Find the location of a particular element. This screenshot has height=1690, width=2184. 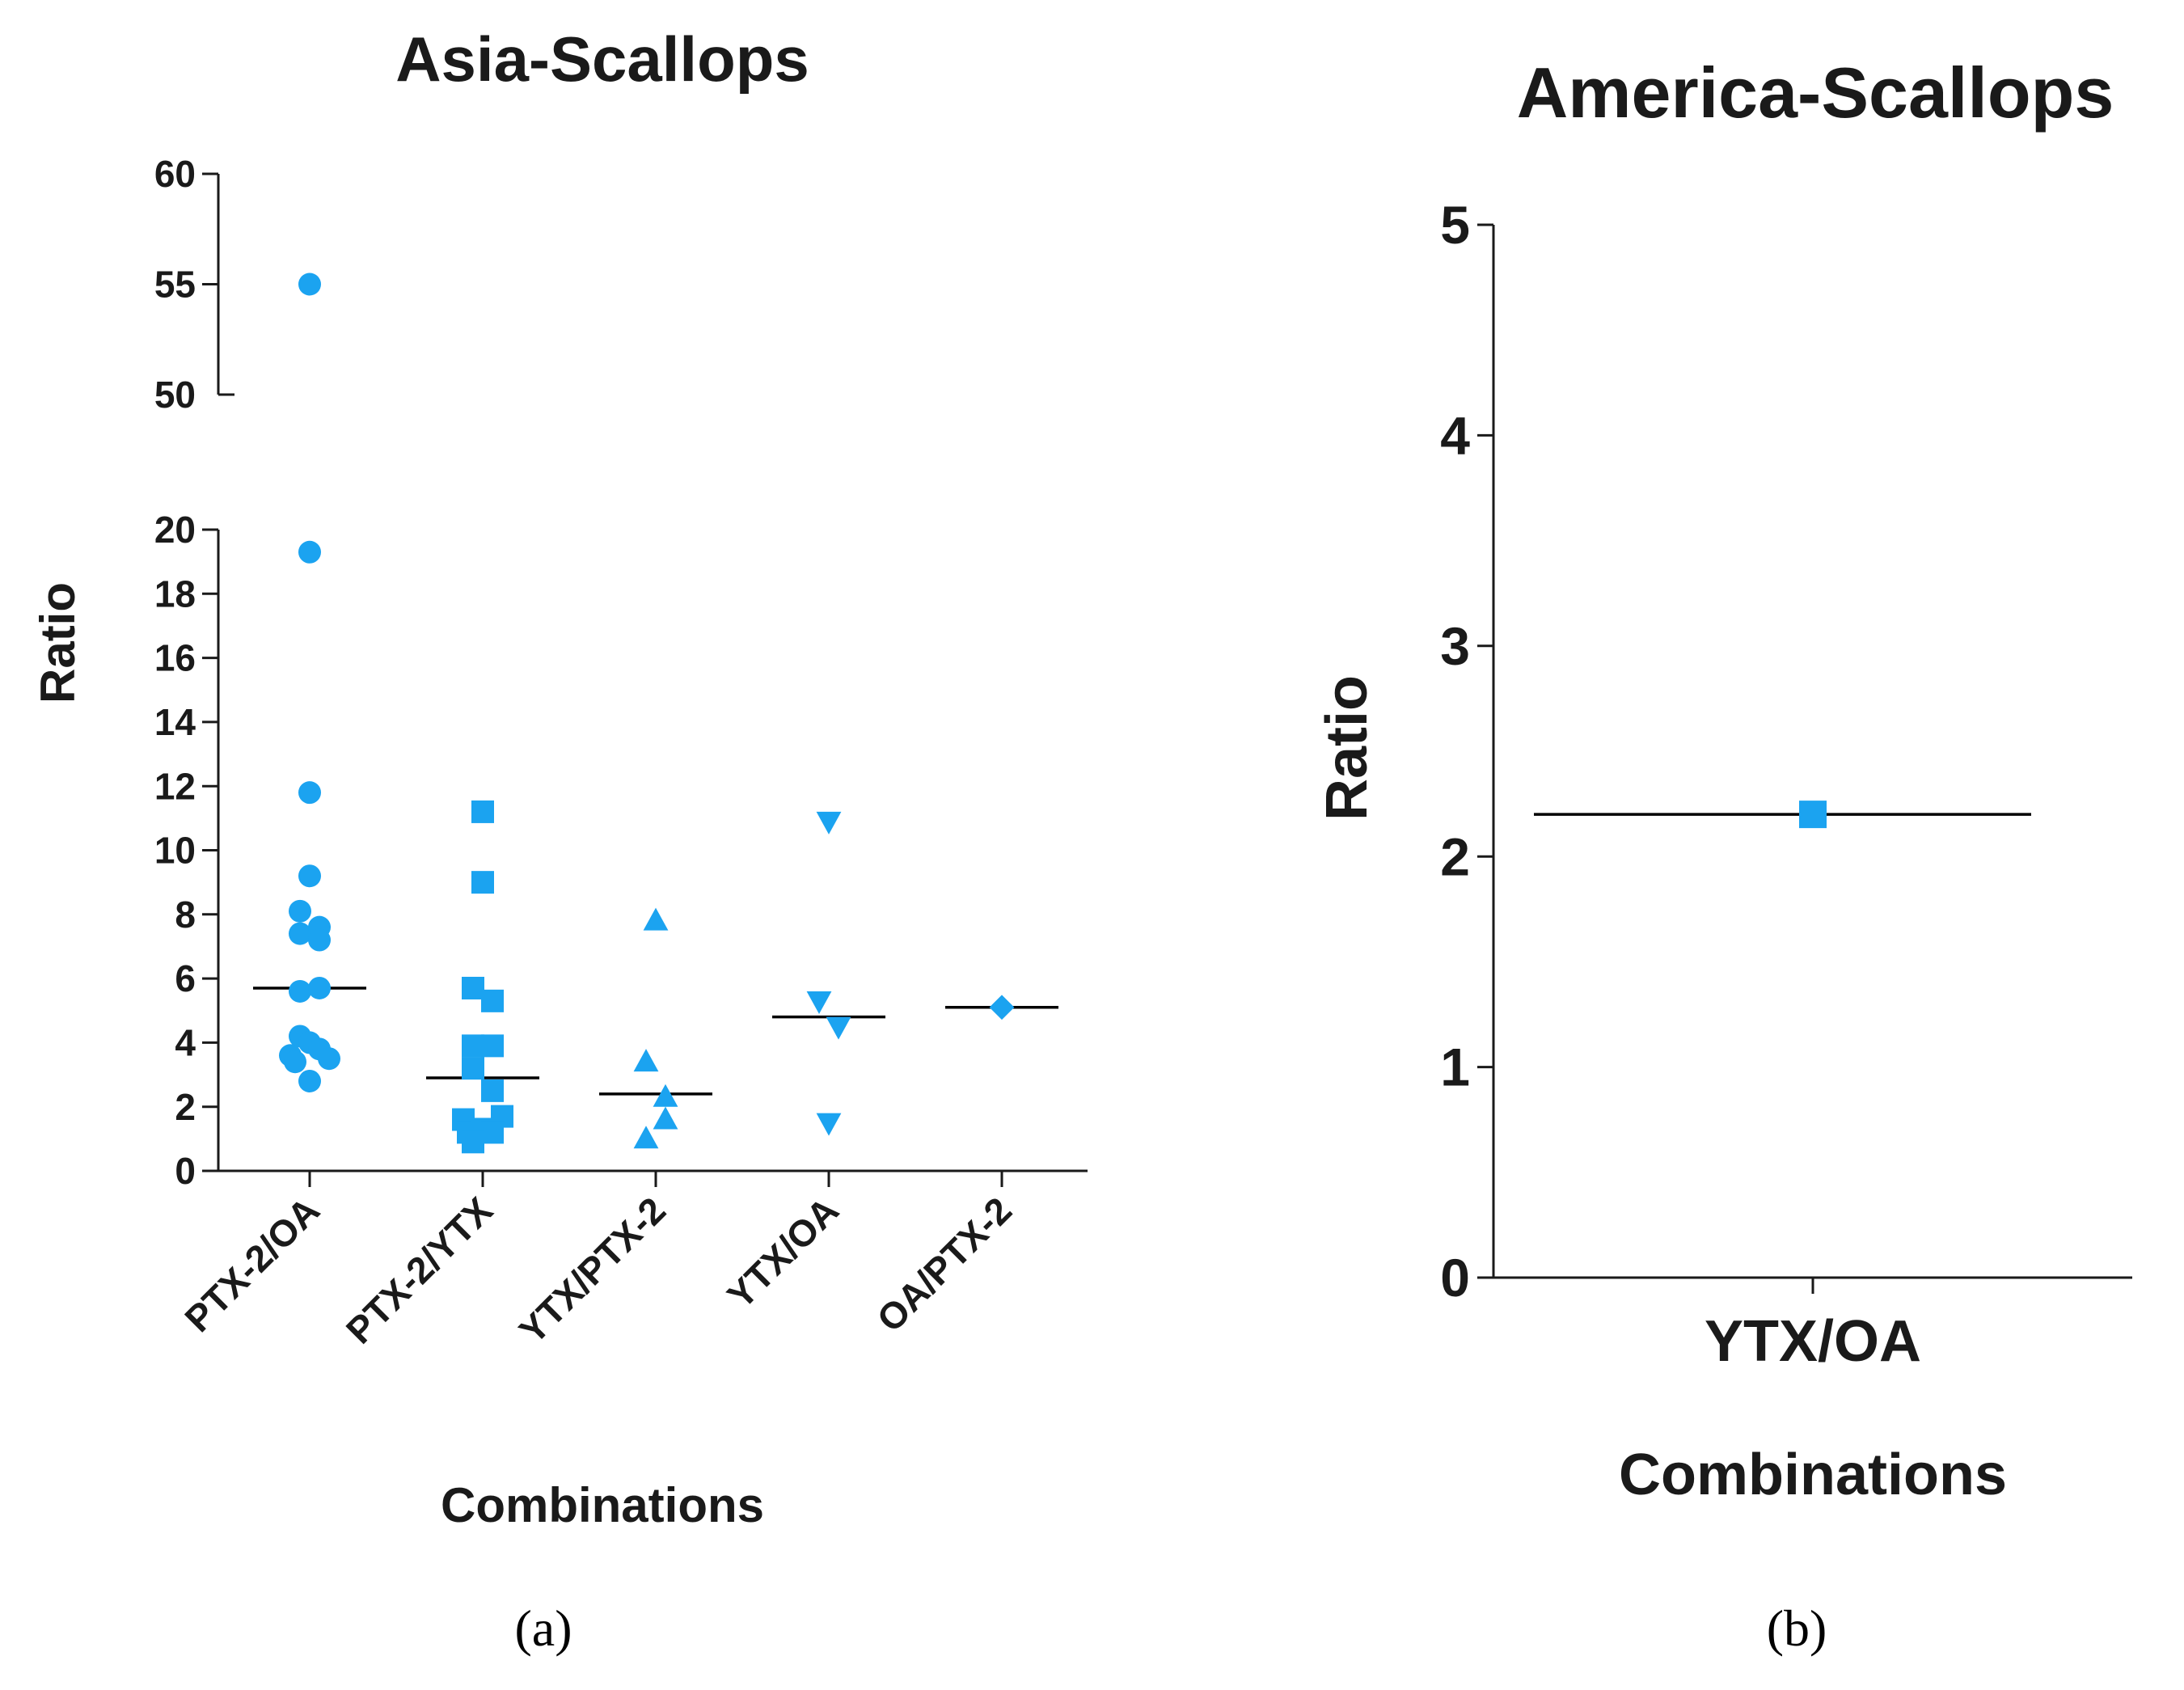

chart-a-ytick: 6 is located at coordinates (196, 978).